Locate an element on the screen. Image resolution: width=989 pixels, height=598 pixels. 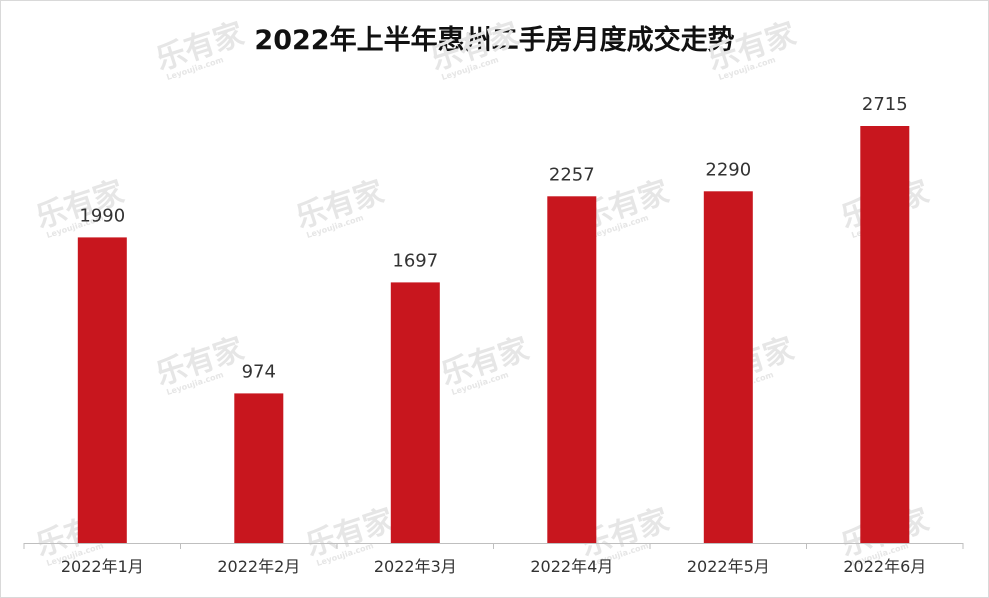
x-tick-label-3: 2022年3月 is located at coordinates (415, 566).